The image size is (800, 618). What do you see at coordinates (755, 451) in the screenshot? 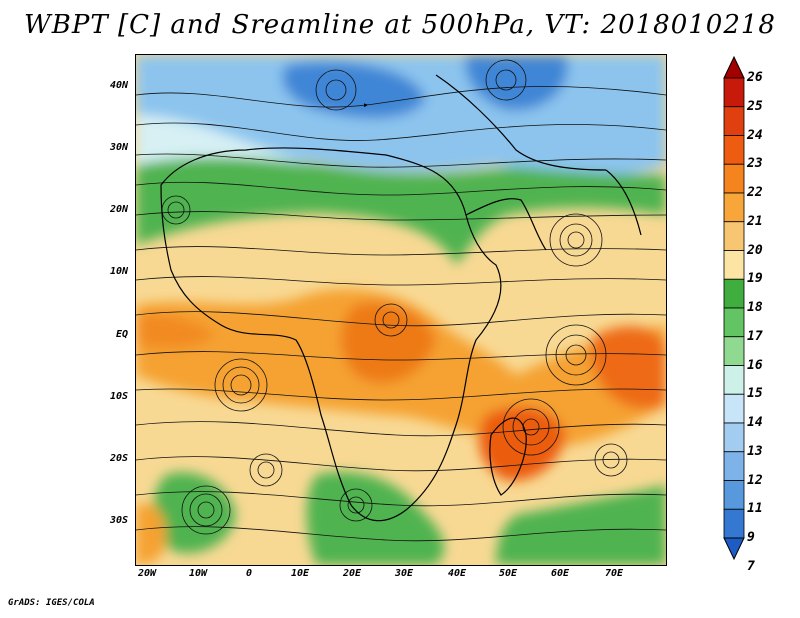
I see `colorbar-label: 13` at bounding box center [755, 451].